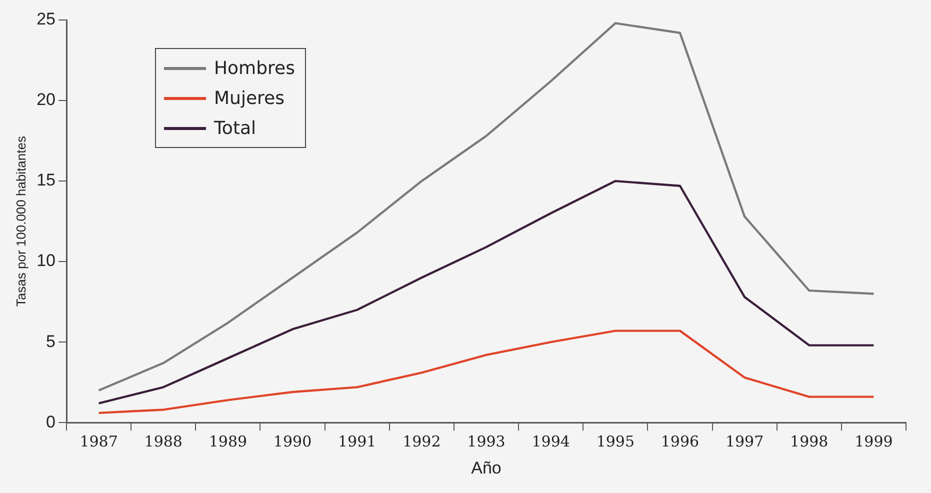 The width and height of the screenshot is (931, 493). Describe the element at coordinates (46, 260) in the screenshot. I see `y-tick-label: 10` at that location.